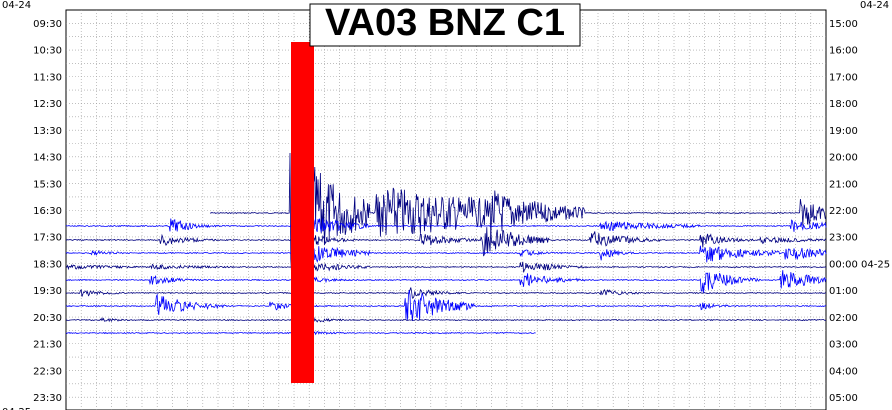 The image size is (892, 410). I want to click on right-time-label: 23:00, so click(843, 238).